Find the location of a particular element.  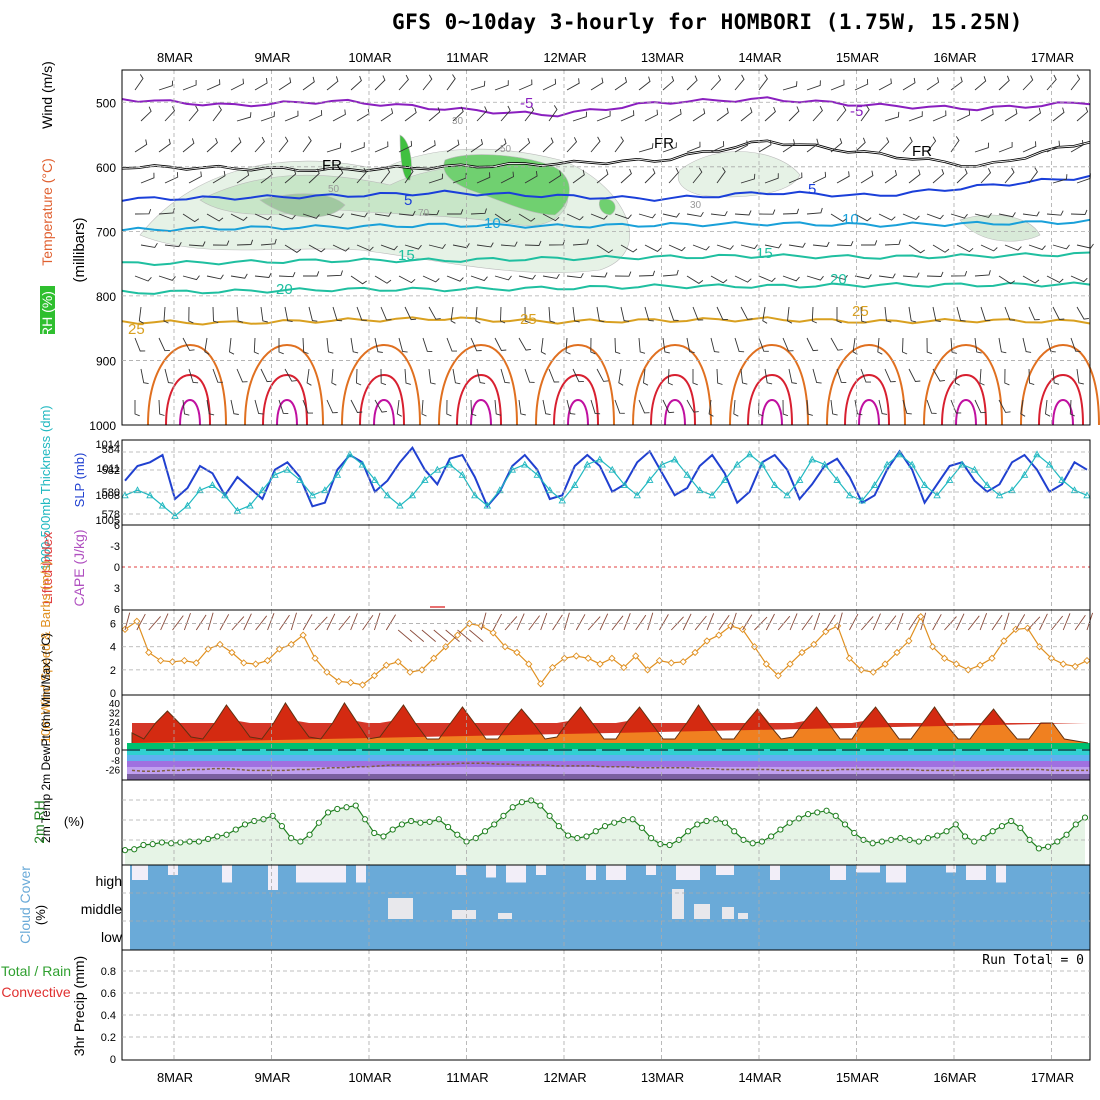

rh-axis-label-text: RH (%) is located at coordinates (47, 314).